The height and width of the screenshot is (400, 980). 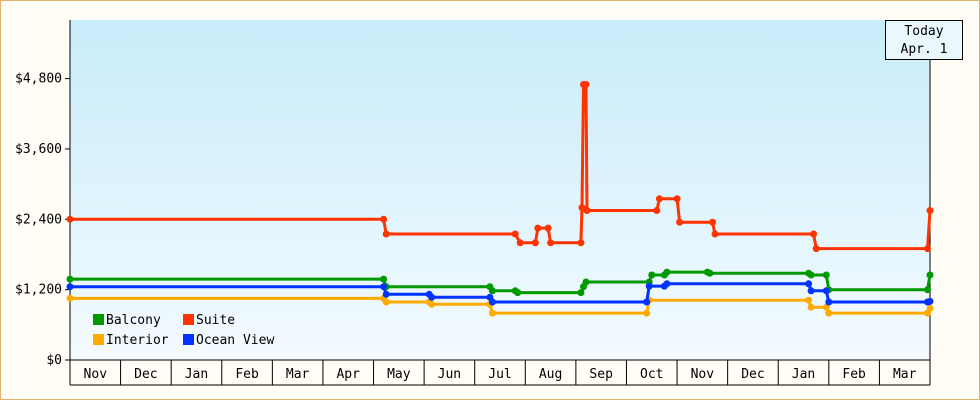 I want to click on series-balcony, so click(x=500, y=282).